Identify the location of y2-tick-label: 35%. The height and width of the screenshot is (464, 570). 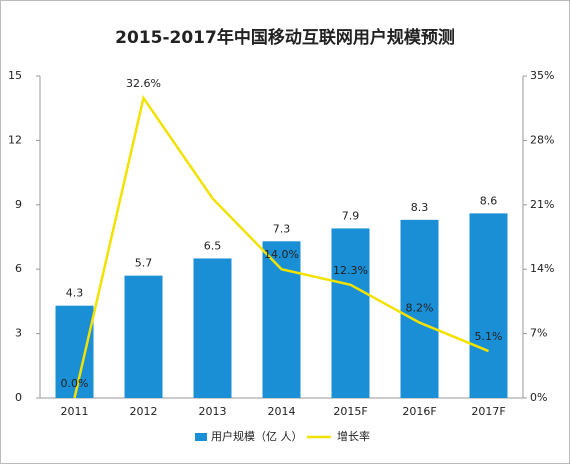
(542, 75).